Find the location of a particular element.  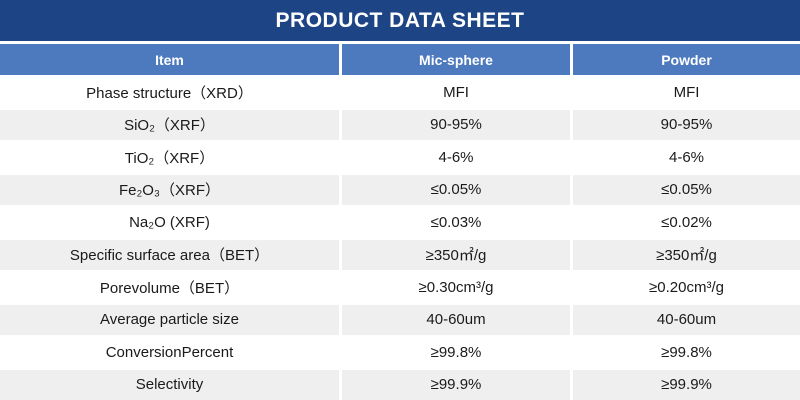

item-cell: Phase structure（XRD） is located at coordinates (169, 92).